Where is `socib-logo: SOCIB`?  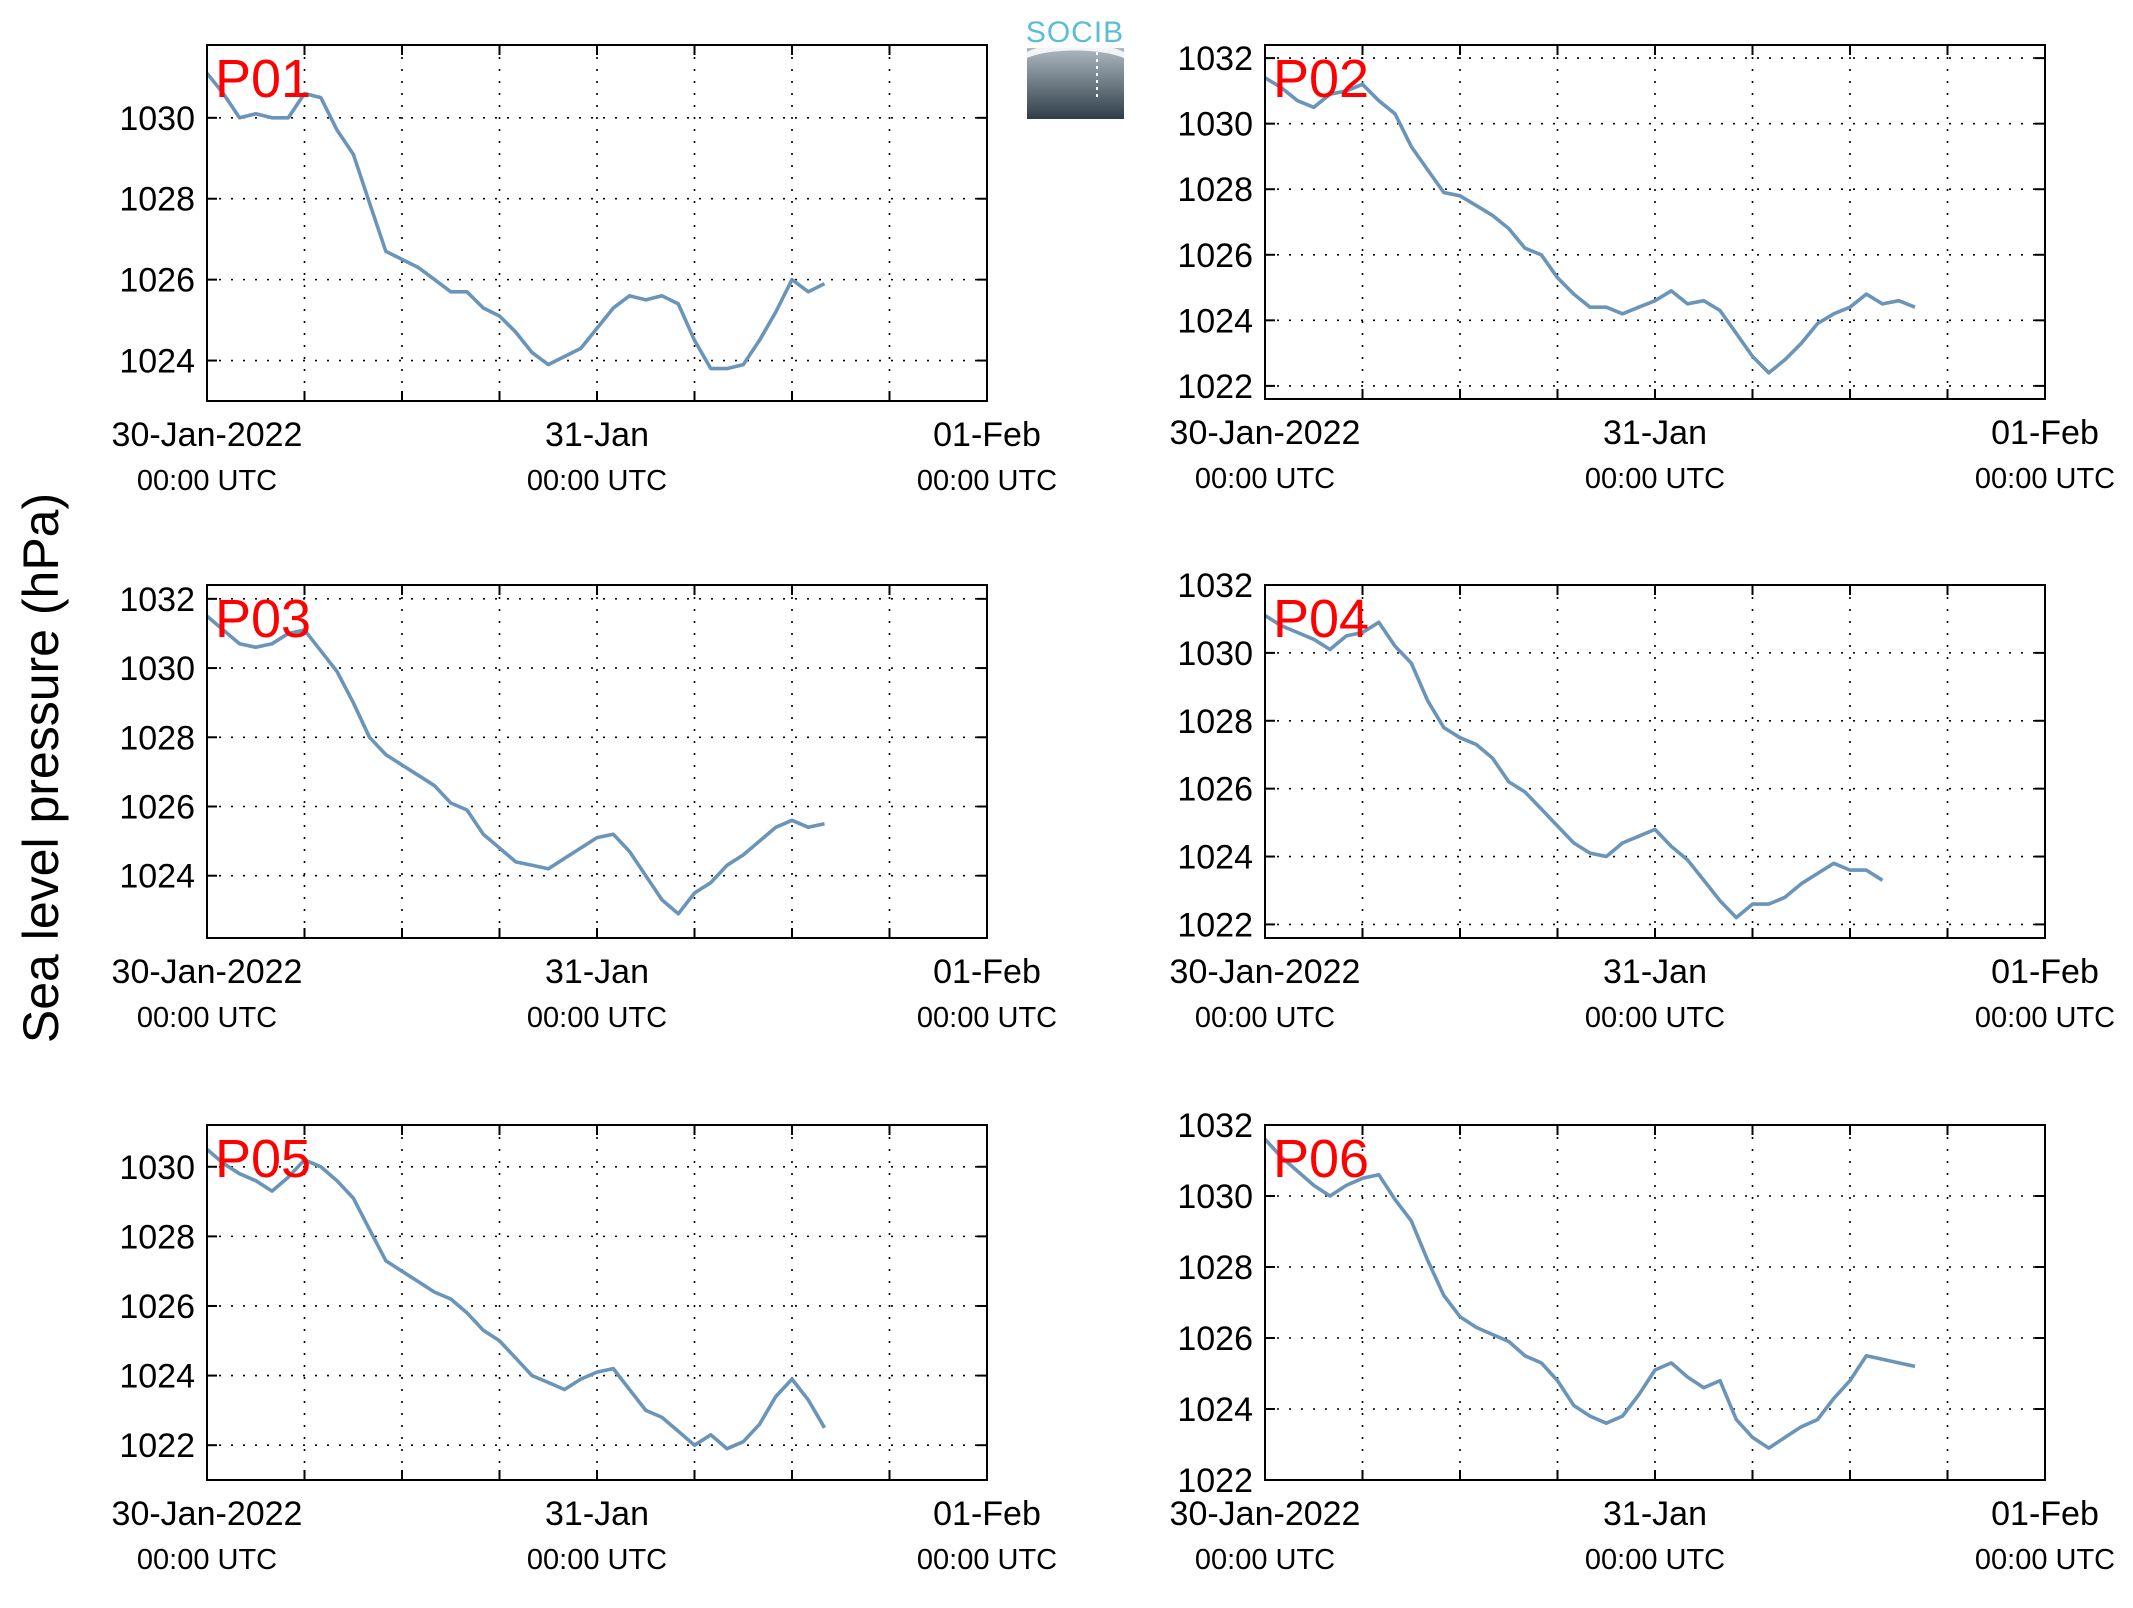
socib-logo: SOCIB is located at coordinates (1075, 67).